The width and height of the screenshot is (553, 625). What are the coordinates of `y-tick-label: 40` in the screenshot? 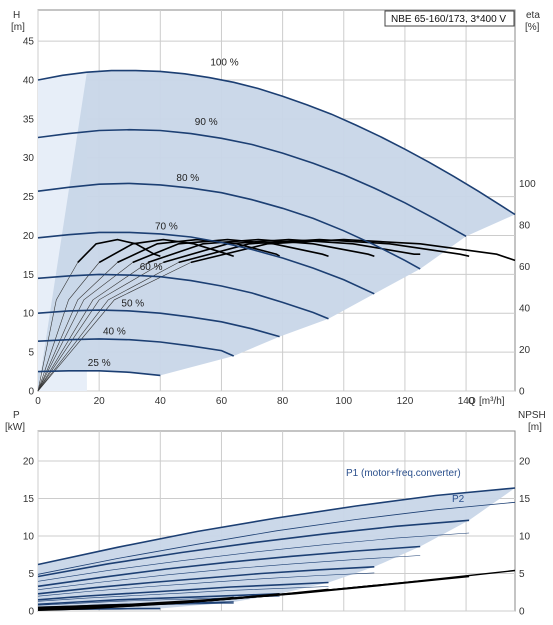 It's located at (29, 80).